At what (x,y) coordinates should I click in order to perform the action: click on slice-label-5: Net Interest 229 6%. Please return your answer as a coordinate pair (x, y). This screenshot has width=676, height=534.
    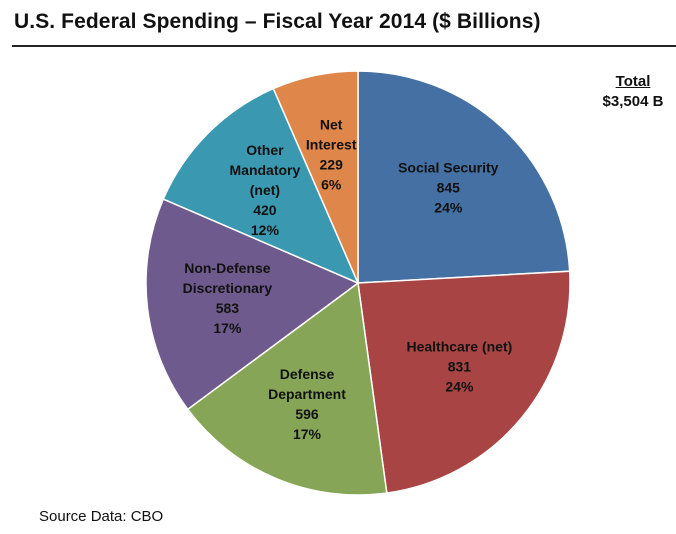
    Looking at the image, I should click on (331, 154).